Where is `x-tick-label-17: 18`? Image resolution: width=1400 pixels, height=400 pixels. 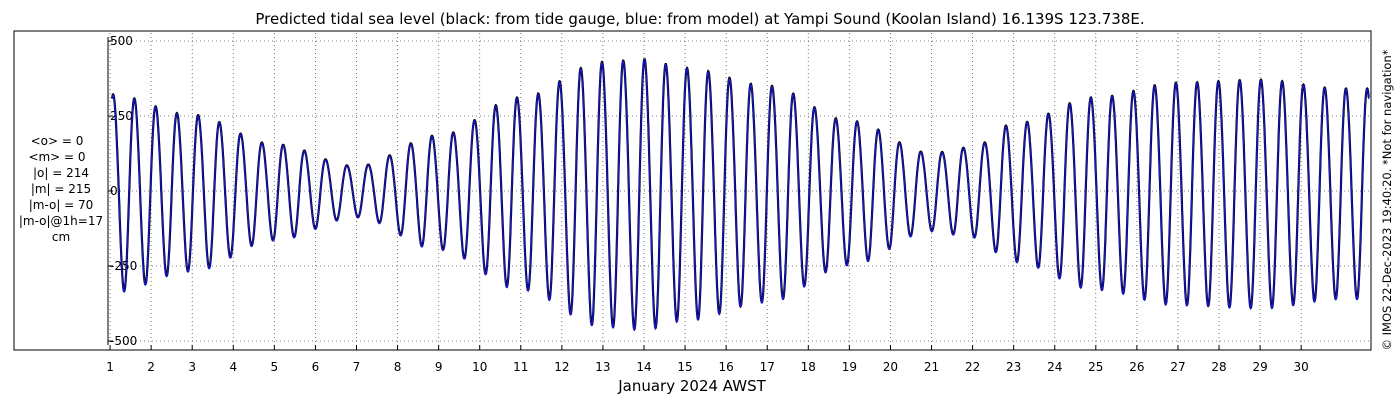 x-tick-label-17: 18 is located at coordinates (808, 367).